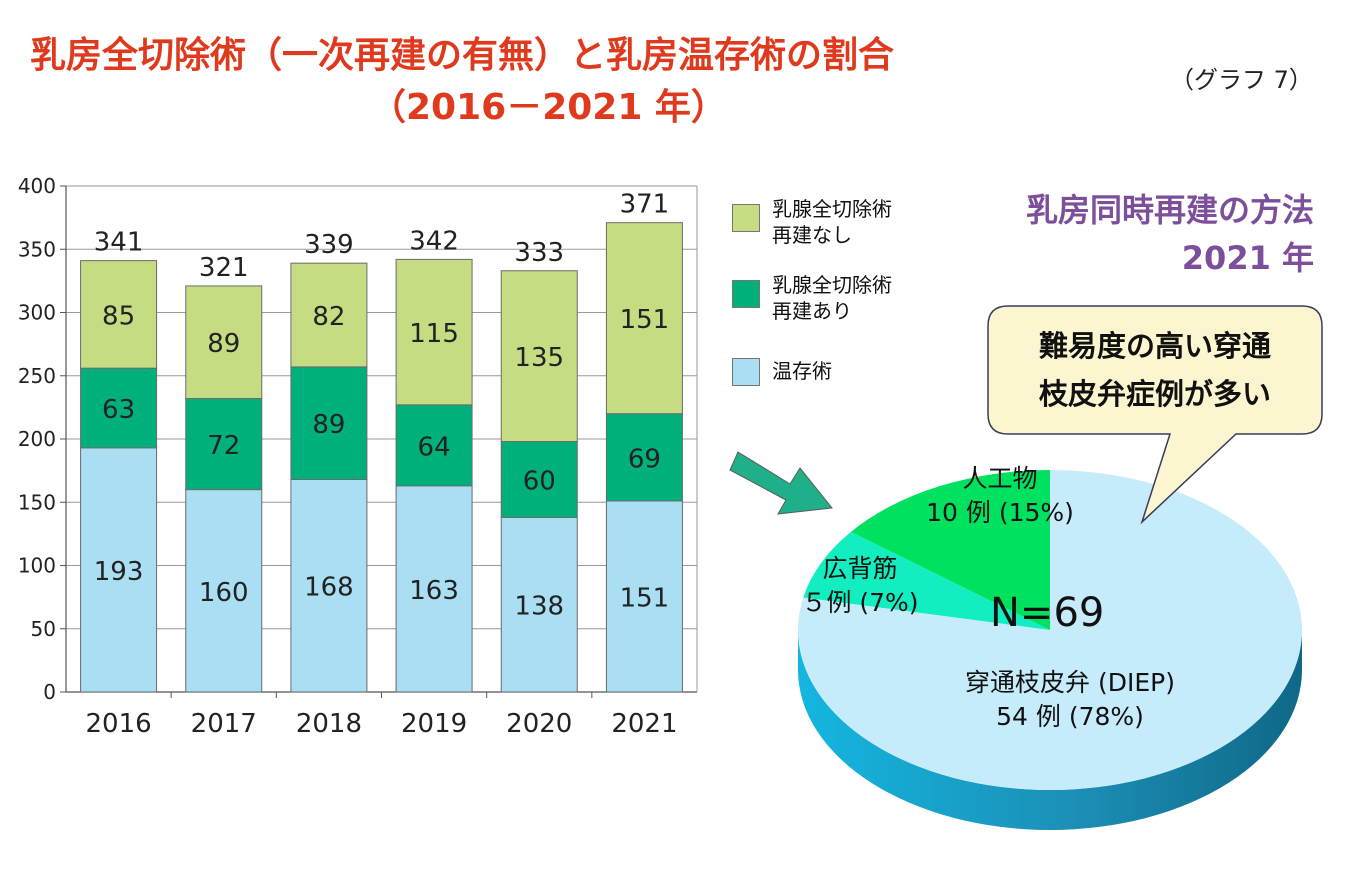 This screenshot has width=1359, height=876. Describe the element at coordinates (539, 607) in the screenshot. I see `data-label-2020-0: 138` at that location.